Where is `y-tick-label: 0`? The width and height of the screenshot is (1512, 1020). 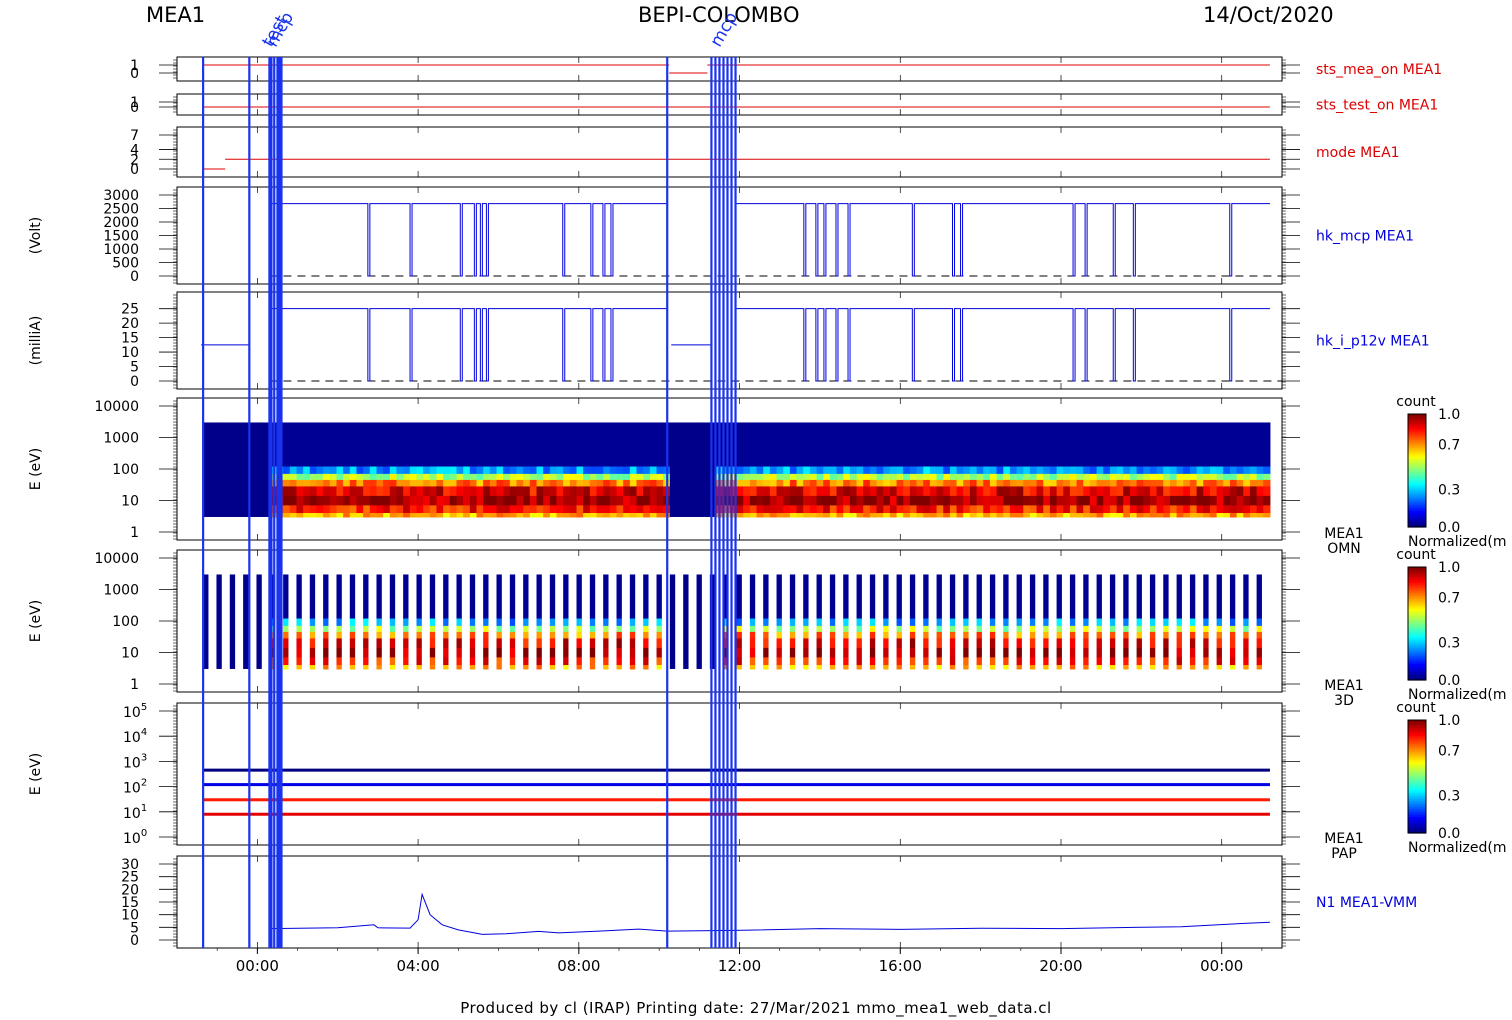 y-tick-label: 0 is located at coordinates (134, 277).